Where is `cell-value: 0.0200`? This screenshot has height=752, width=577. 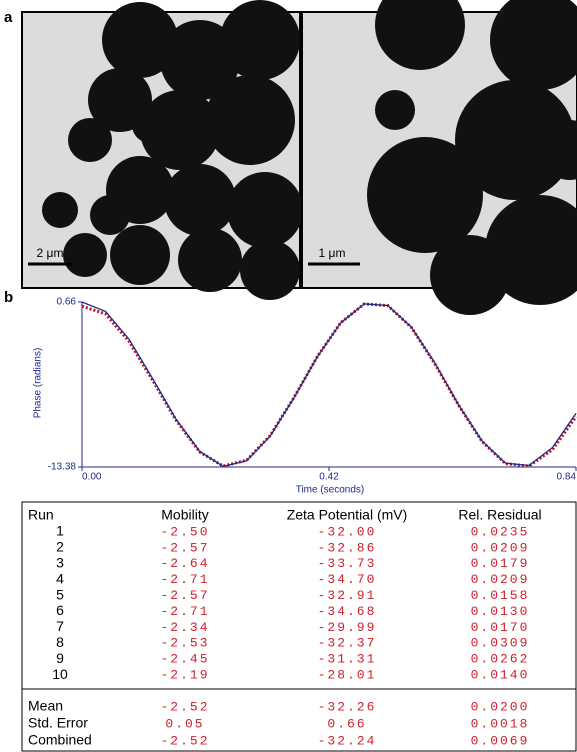
cell-value: 0.0200 is located at coordinates (500, 706).